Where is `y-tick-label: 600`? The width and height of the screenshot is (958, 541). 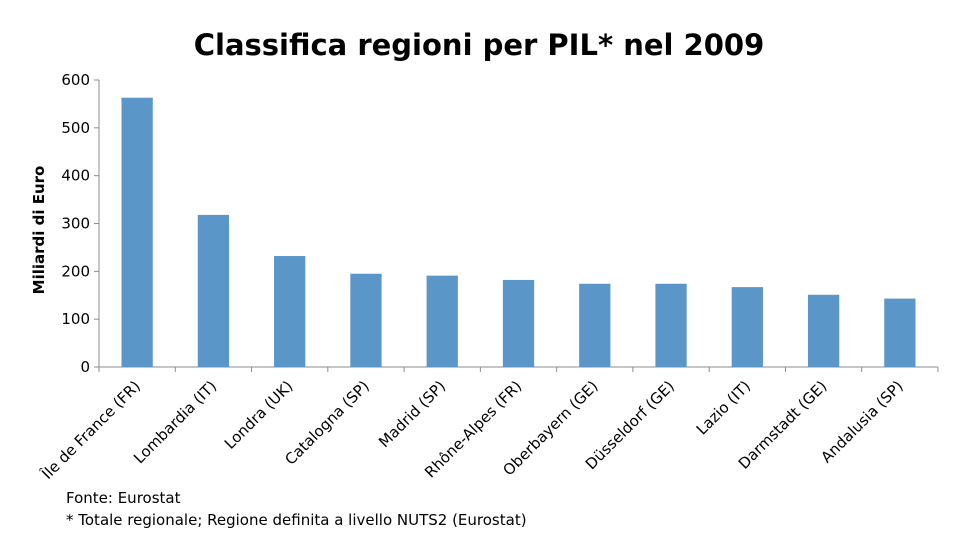
y-tick-label: 600 is located at coordinates (75, 80).